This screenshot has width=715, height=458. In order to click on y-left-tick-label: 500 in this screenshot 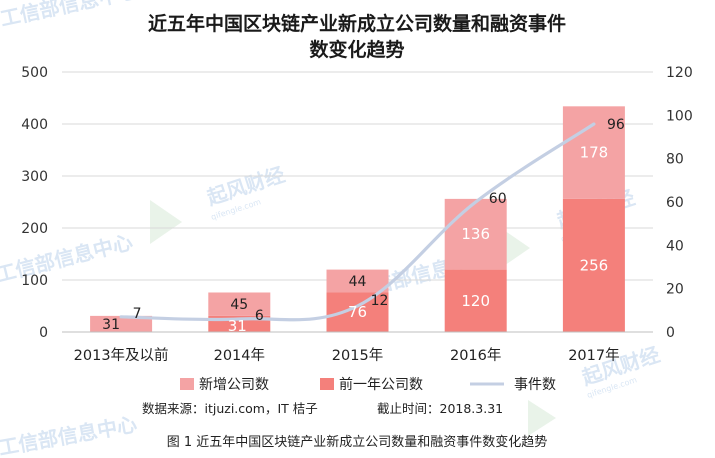, I will do `click(34, 73)`.